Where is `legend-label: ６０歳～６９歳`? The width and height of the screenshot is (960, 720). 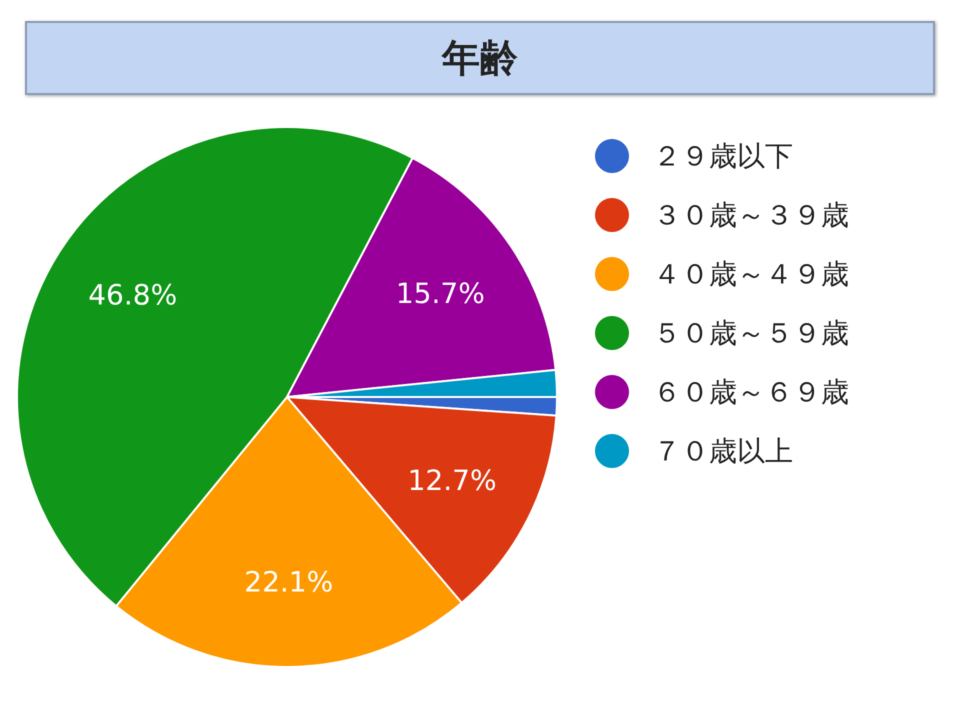
legend-label: ６０歳～６９歳 is located at coordinates (751, 392).